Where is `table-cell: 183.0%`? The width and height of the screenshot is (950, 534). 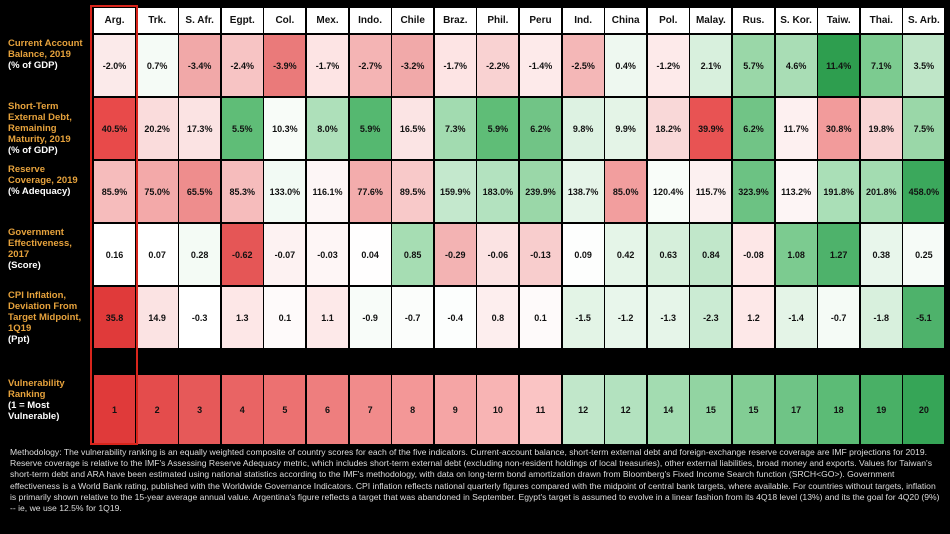 table-cell: 183.0% is located at coordinates (498, 191).